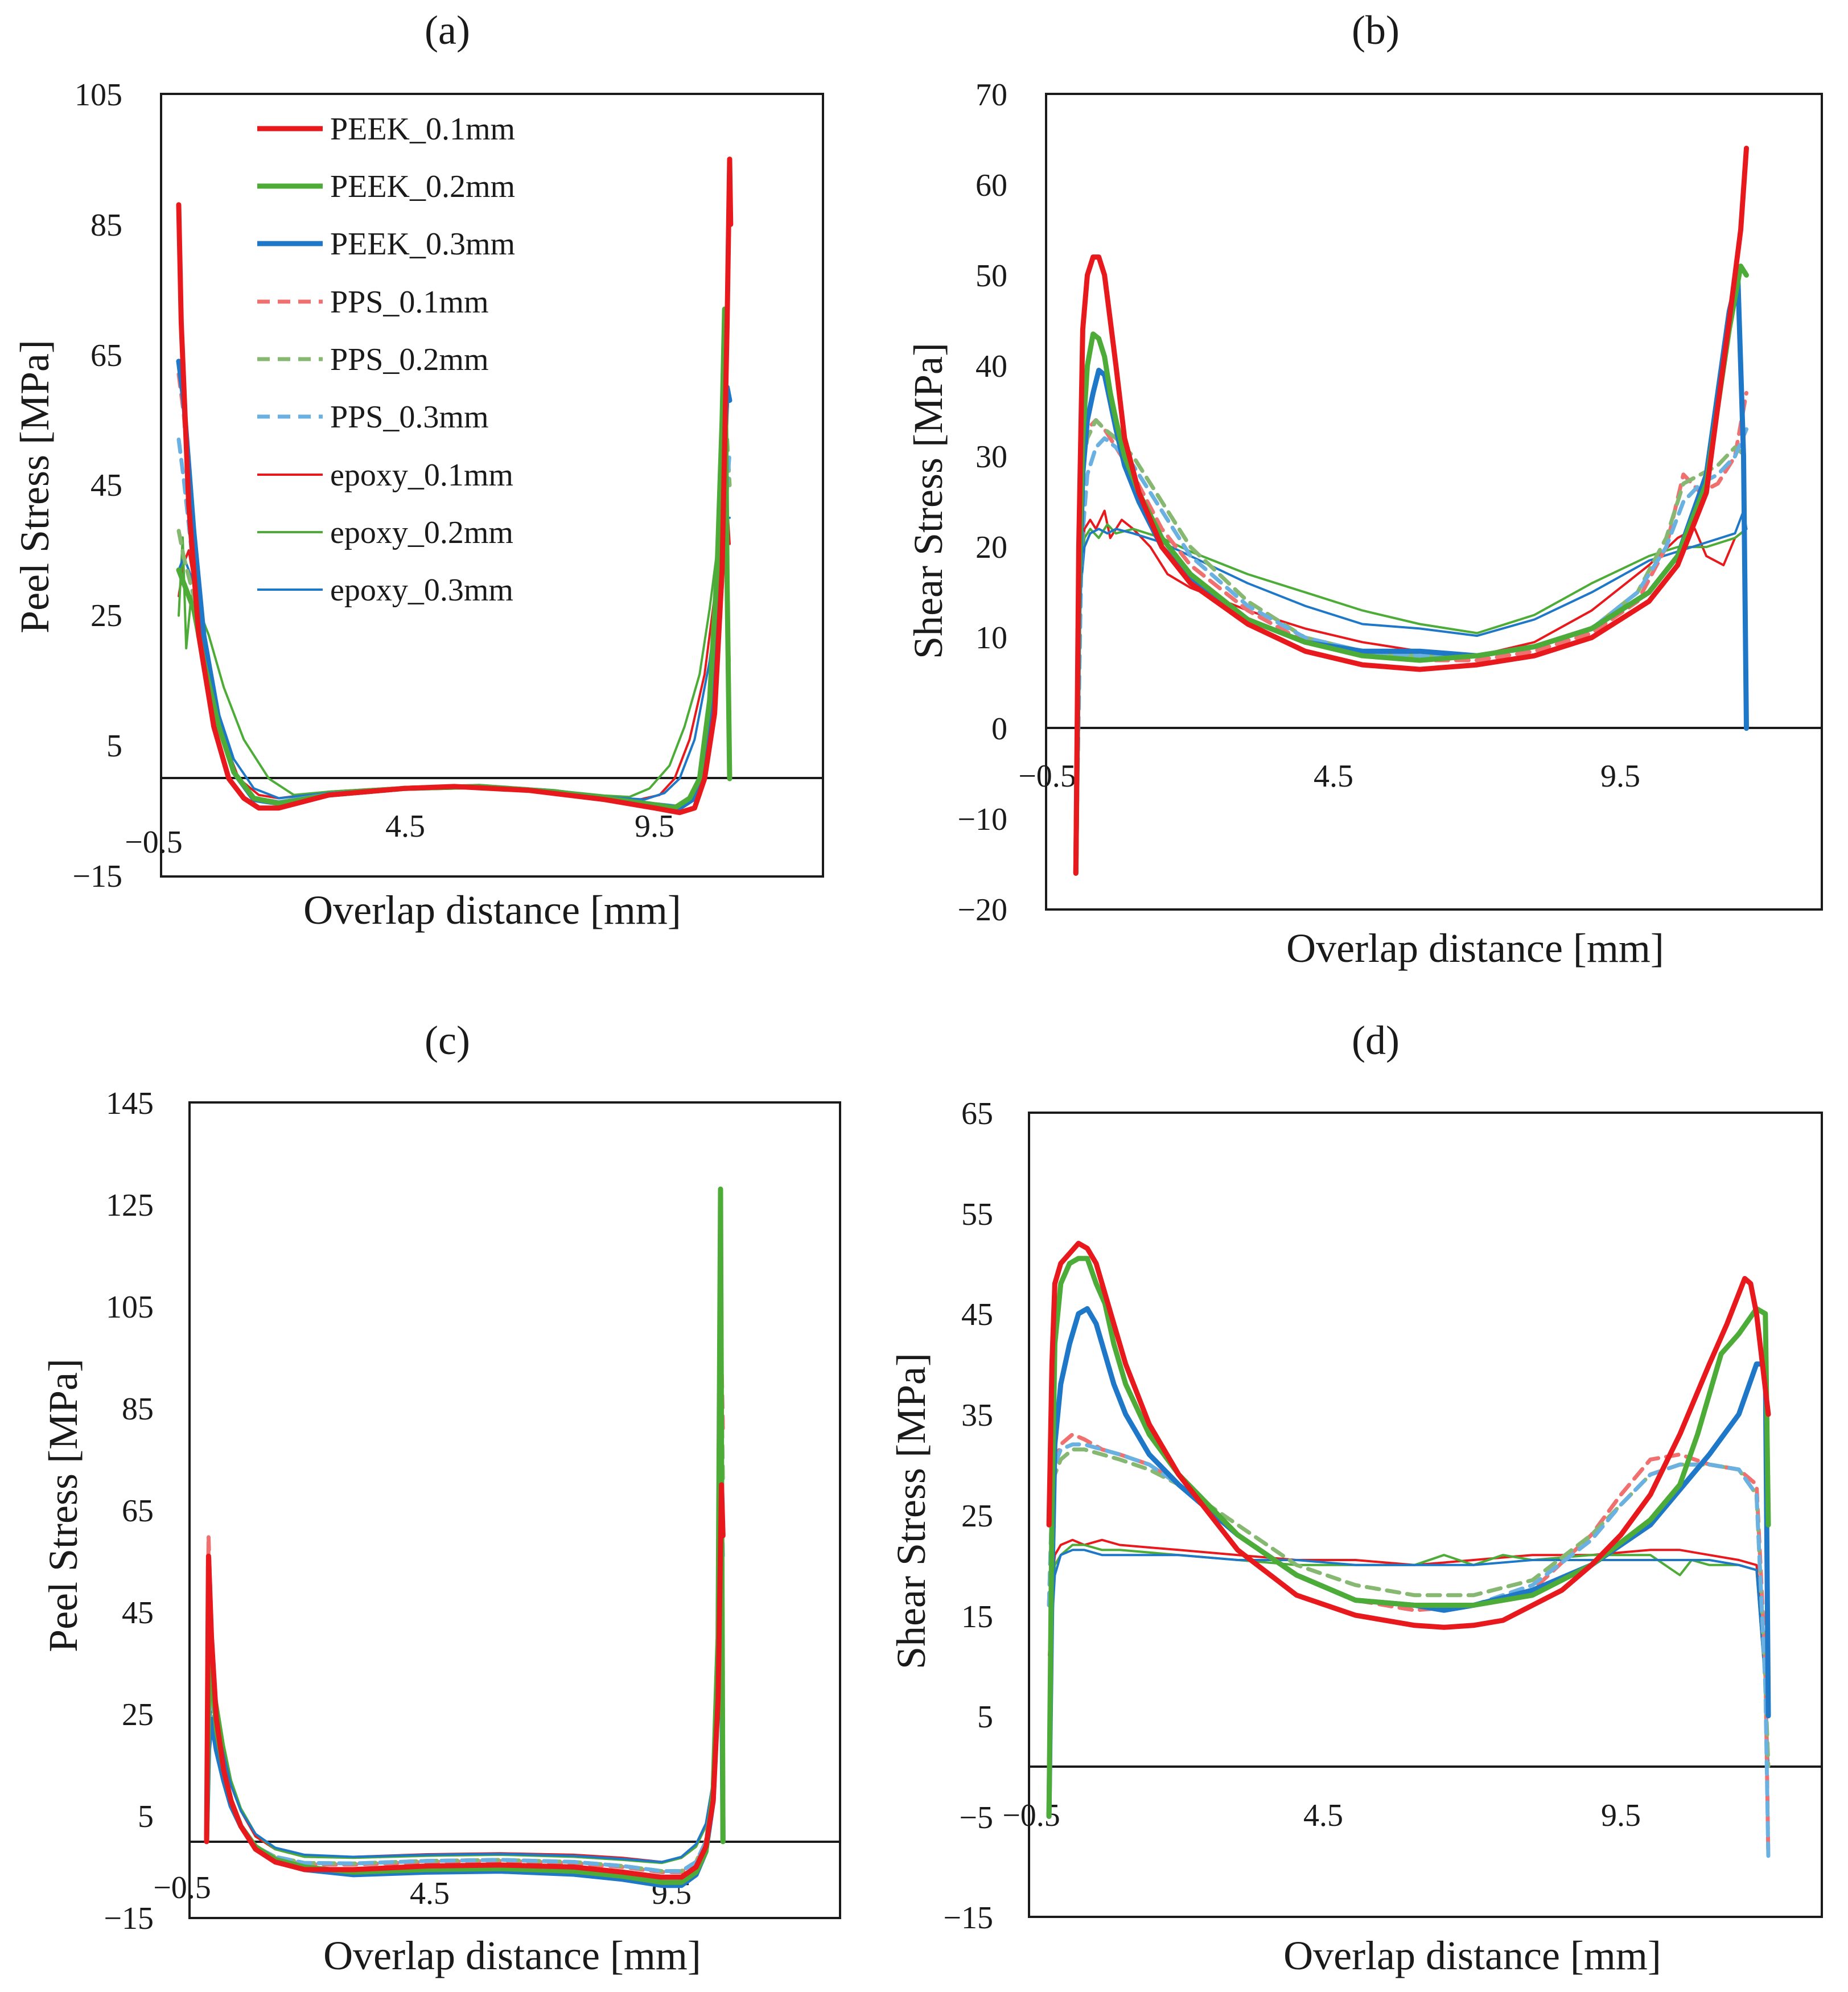  I want to click on y-tick-label: 145, so click(130, 1103).